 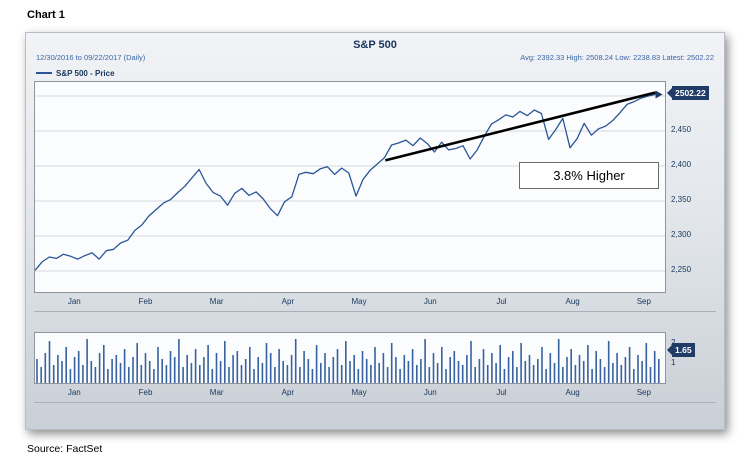 What do you see at coordinates (375, 45) in the screenshot?
I see `chart-title: S&P 500` at bounding box center [375, 45].